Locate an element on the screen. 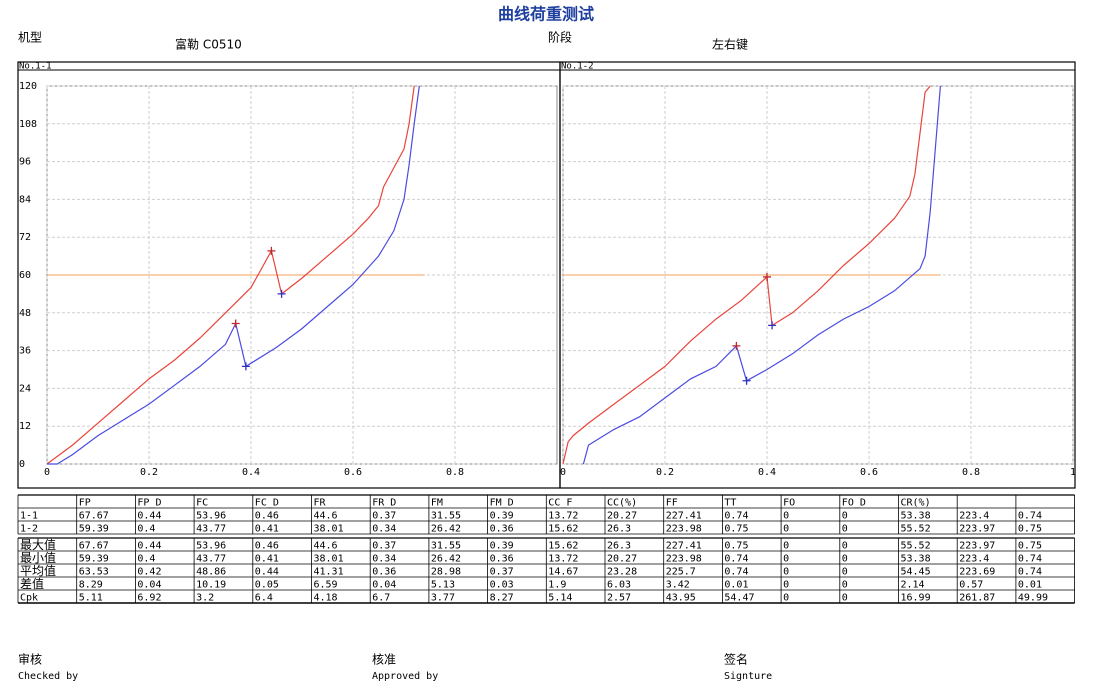  table-cell: 15.62 is located at coordinates (563, 529).